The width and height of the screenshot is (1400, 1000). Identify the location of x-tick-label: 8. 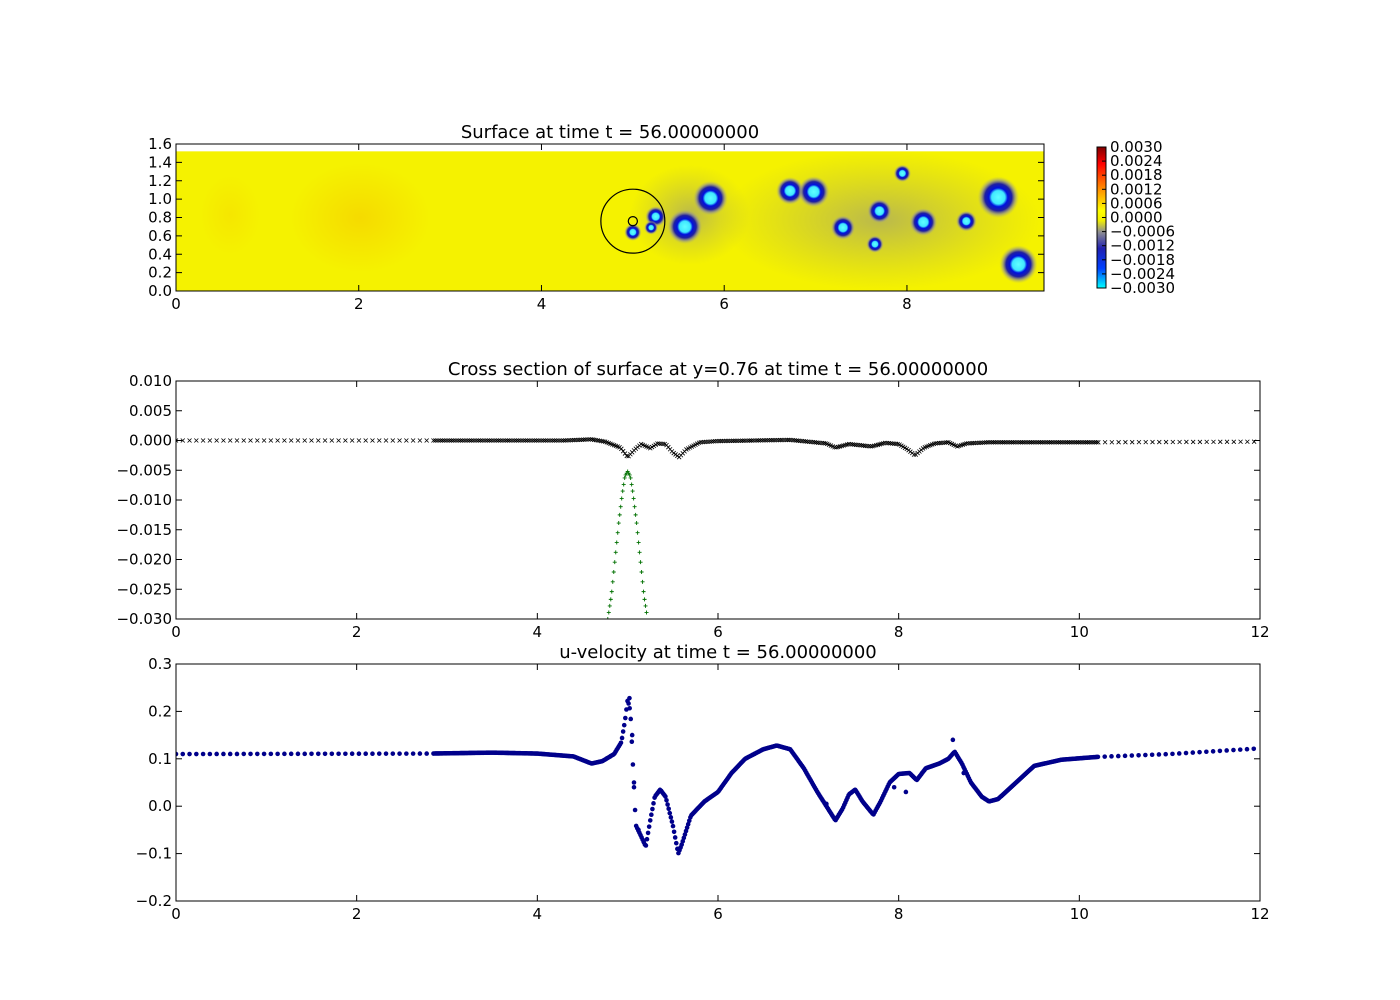
(907, 304).